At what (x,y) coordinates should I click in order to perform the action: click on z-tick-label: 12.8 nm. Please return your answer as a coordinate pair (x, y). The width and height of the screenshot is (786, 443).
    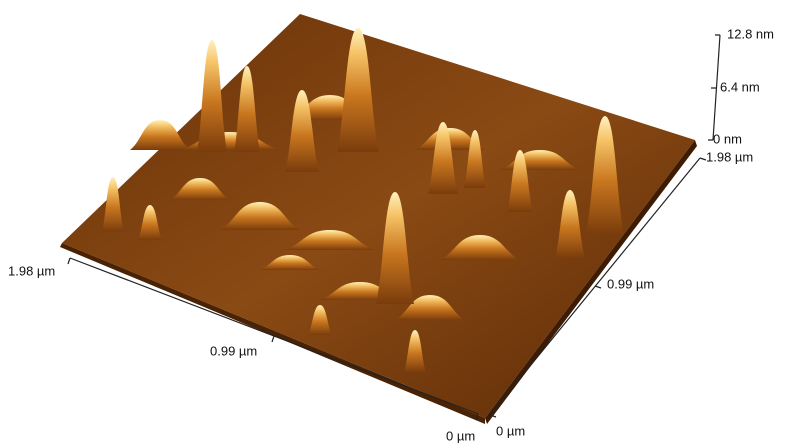
    Looking at the image, I should click on (750, 33).